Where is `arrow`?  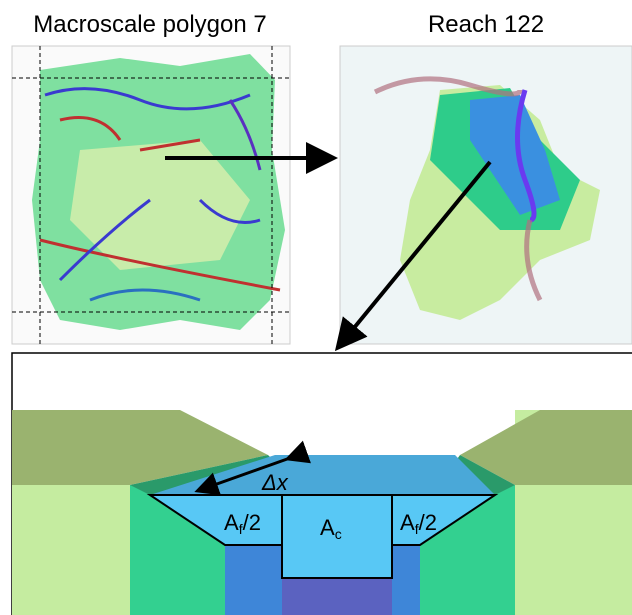
arrow is located at coordinates (413, 256).